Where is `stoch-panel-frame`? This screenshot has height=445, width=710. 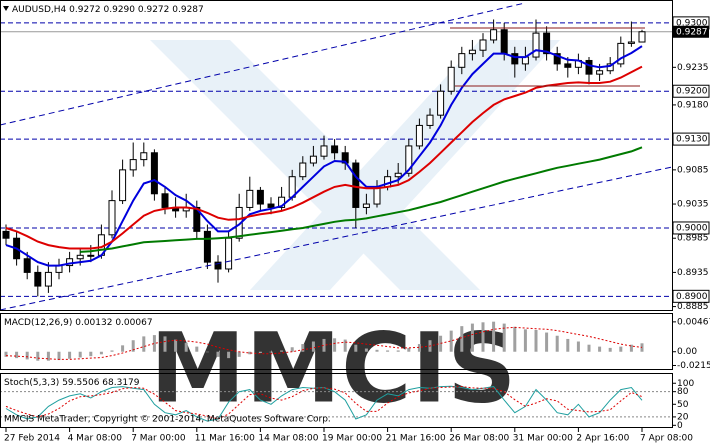 stoch-panel-frame is located at coordinates (336, 400).